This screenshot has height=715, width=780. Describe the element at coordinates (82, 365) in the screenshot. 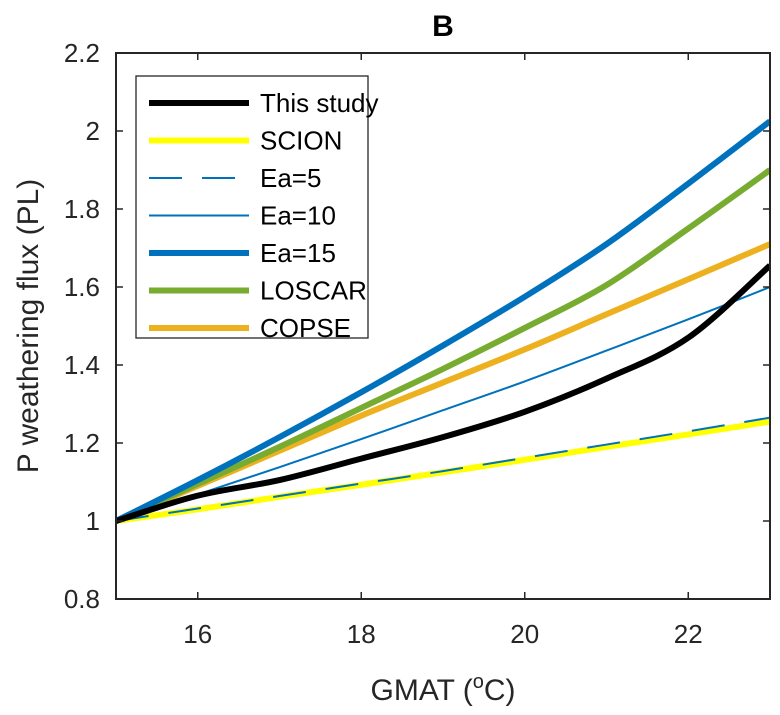

I see `y-tick-label: 1.4` at that location.